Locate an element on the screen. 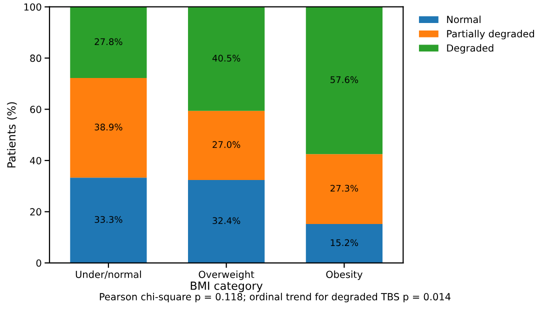  data-label: 38.9% is located at coordinates (108, 127).